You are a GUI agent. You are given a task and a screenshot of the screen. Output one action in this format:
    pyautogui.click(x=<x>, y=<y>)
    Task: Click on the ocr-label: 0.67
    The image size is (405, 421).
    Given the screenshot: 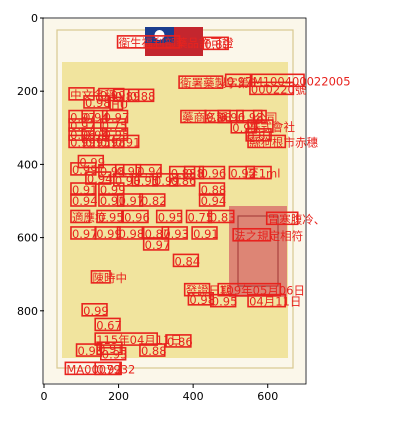 What is the action you would take?
    pyautogui.click(x=109, y=325)
    